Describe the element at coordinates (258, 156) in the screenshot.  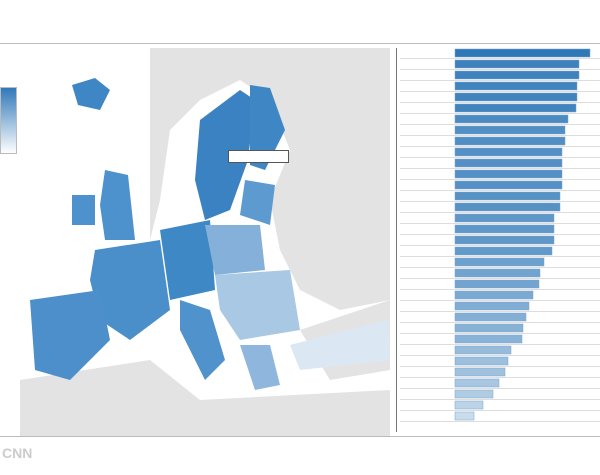
I see `tooltip` at that location.